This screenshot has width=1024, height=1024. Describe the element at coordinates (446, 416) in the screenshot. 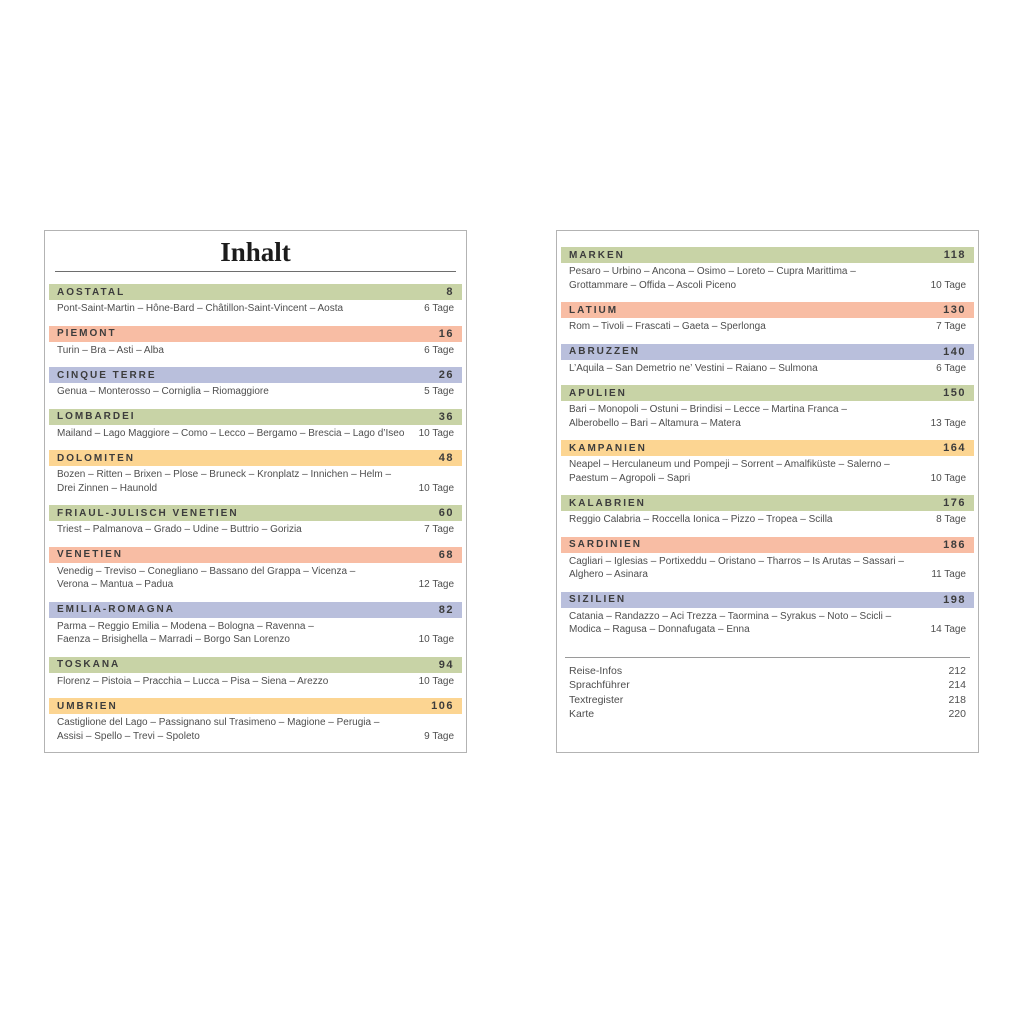

I see `section-page-number: 36` at that location.